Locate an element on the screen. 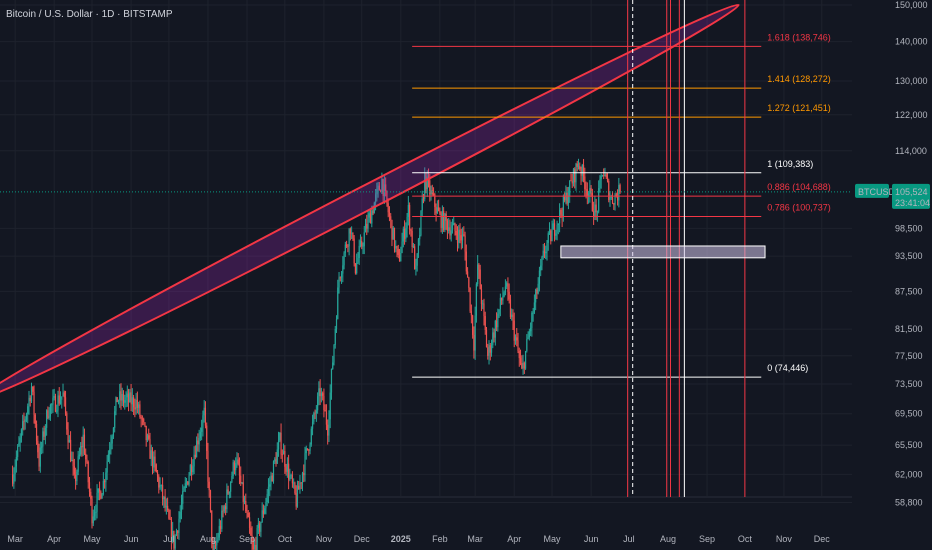 Image resolution: width=932 pixels, height=550 pixels. support-zone-box is located at coordinates (663, 252).